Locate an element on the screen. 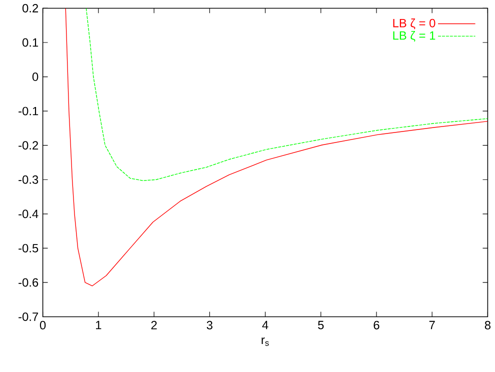  x-tick-label: 8 is located at coordinates (487, 325).